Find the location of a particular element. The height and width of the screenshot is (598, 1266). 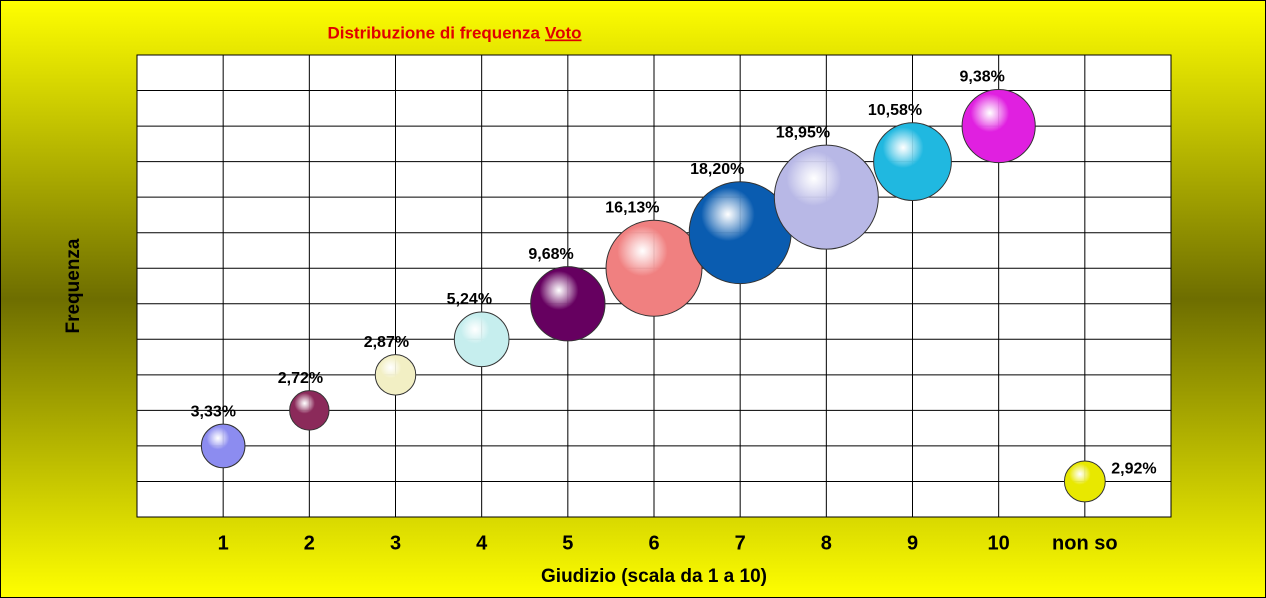

data-label: 9,68% is located at coordinates (550, 254).